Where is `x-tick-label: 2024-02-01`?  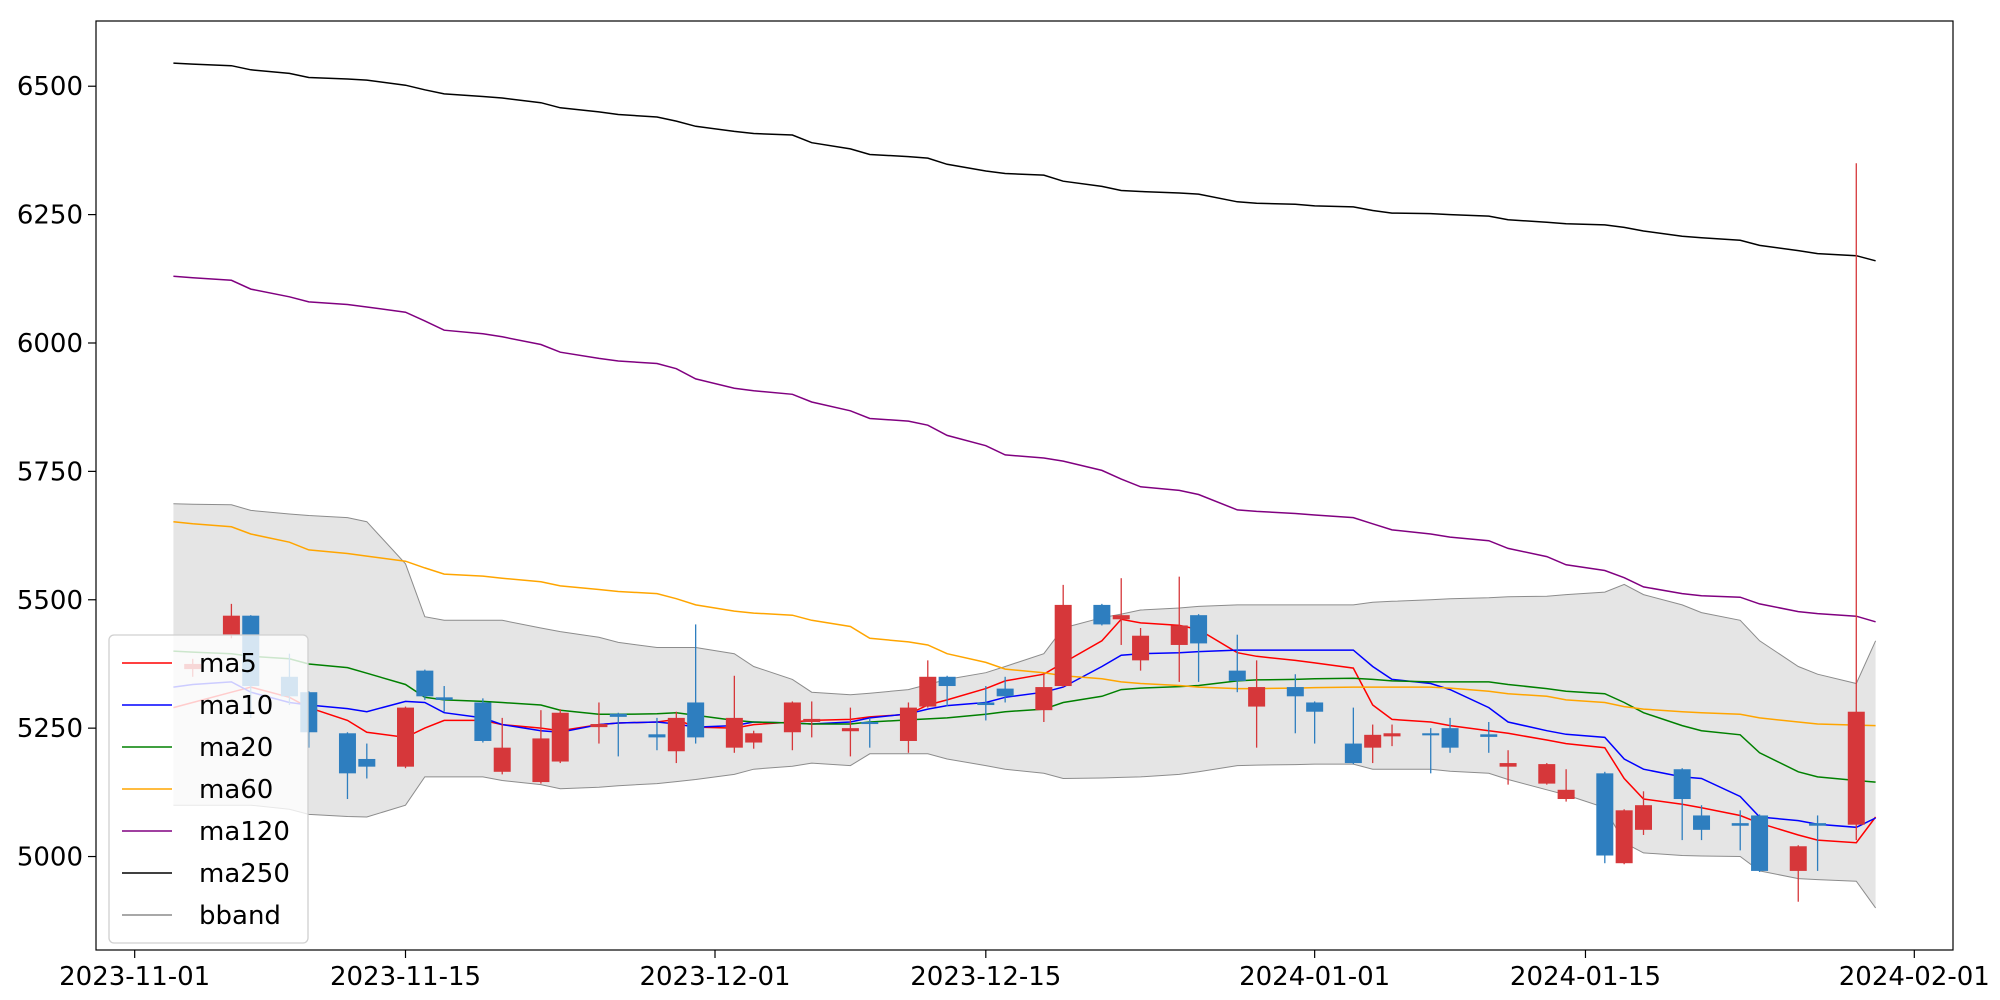 x-tick-label: 2024-02-01 is located at coordinates (1914, 977).